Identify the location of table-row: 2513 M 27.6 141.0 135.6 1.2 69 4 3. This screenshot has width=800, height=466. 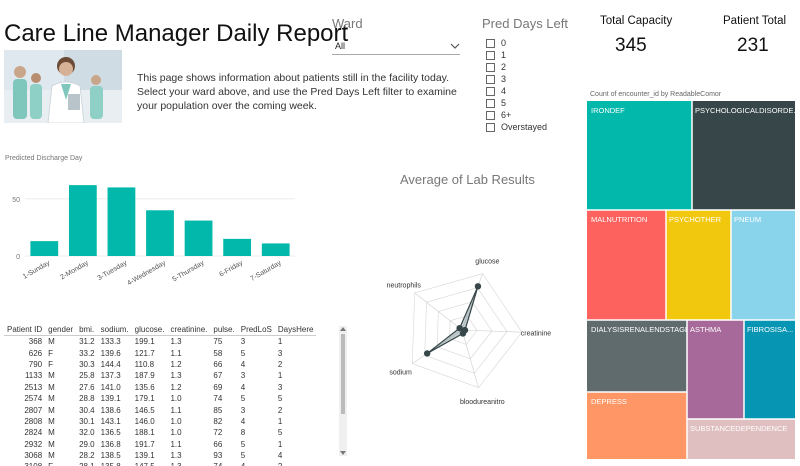
(160, 387).